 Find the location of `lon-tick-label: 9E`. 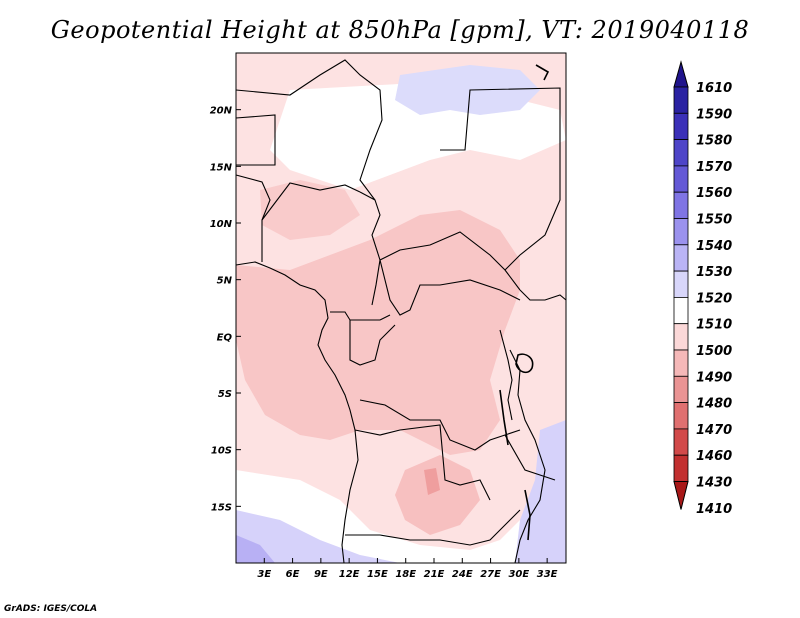

lon-tick-label: 9E is located at coordinates (321, 574).